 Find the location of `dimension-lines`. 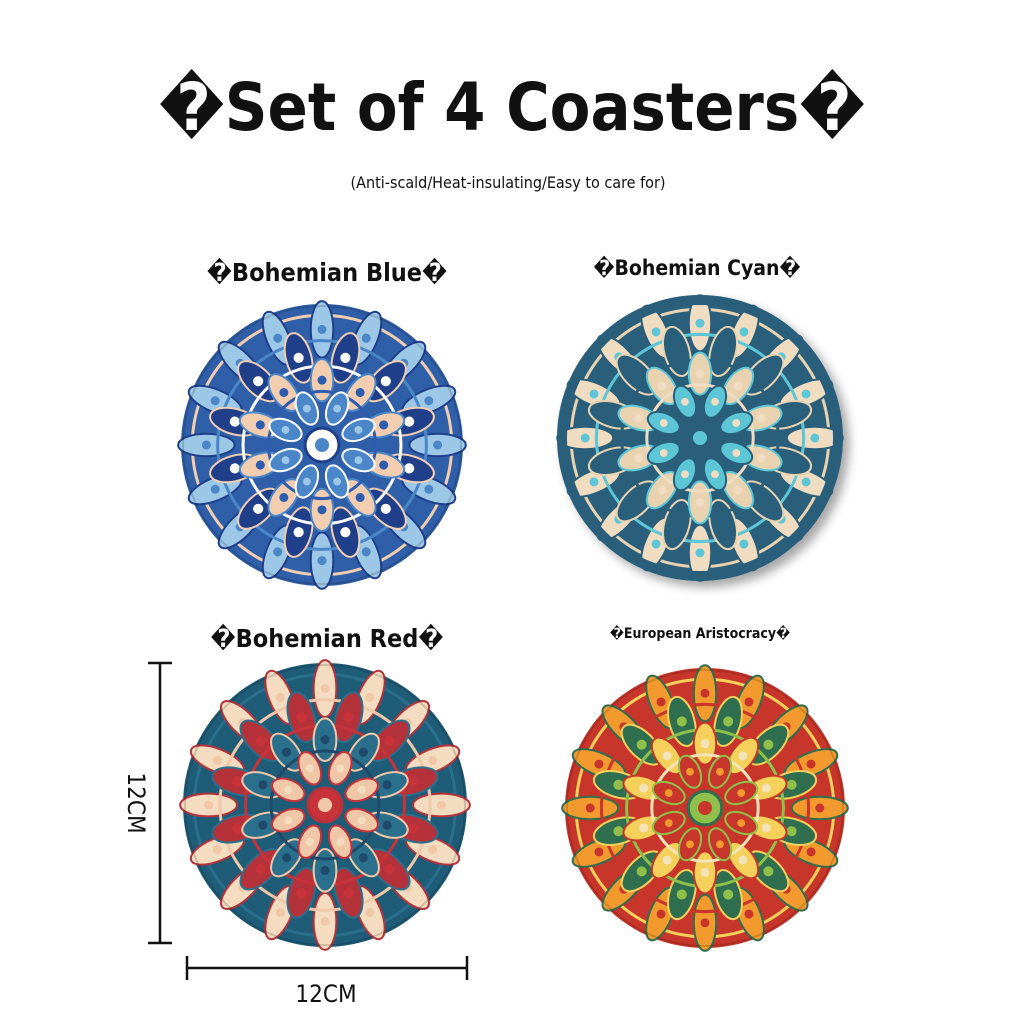

dimension-lines is located at coordinates (308, 820).